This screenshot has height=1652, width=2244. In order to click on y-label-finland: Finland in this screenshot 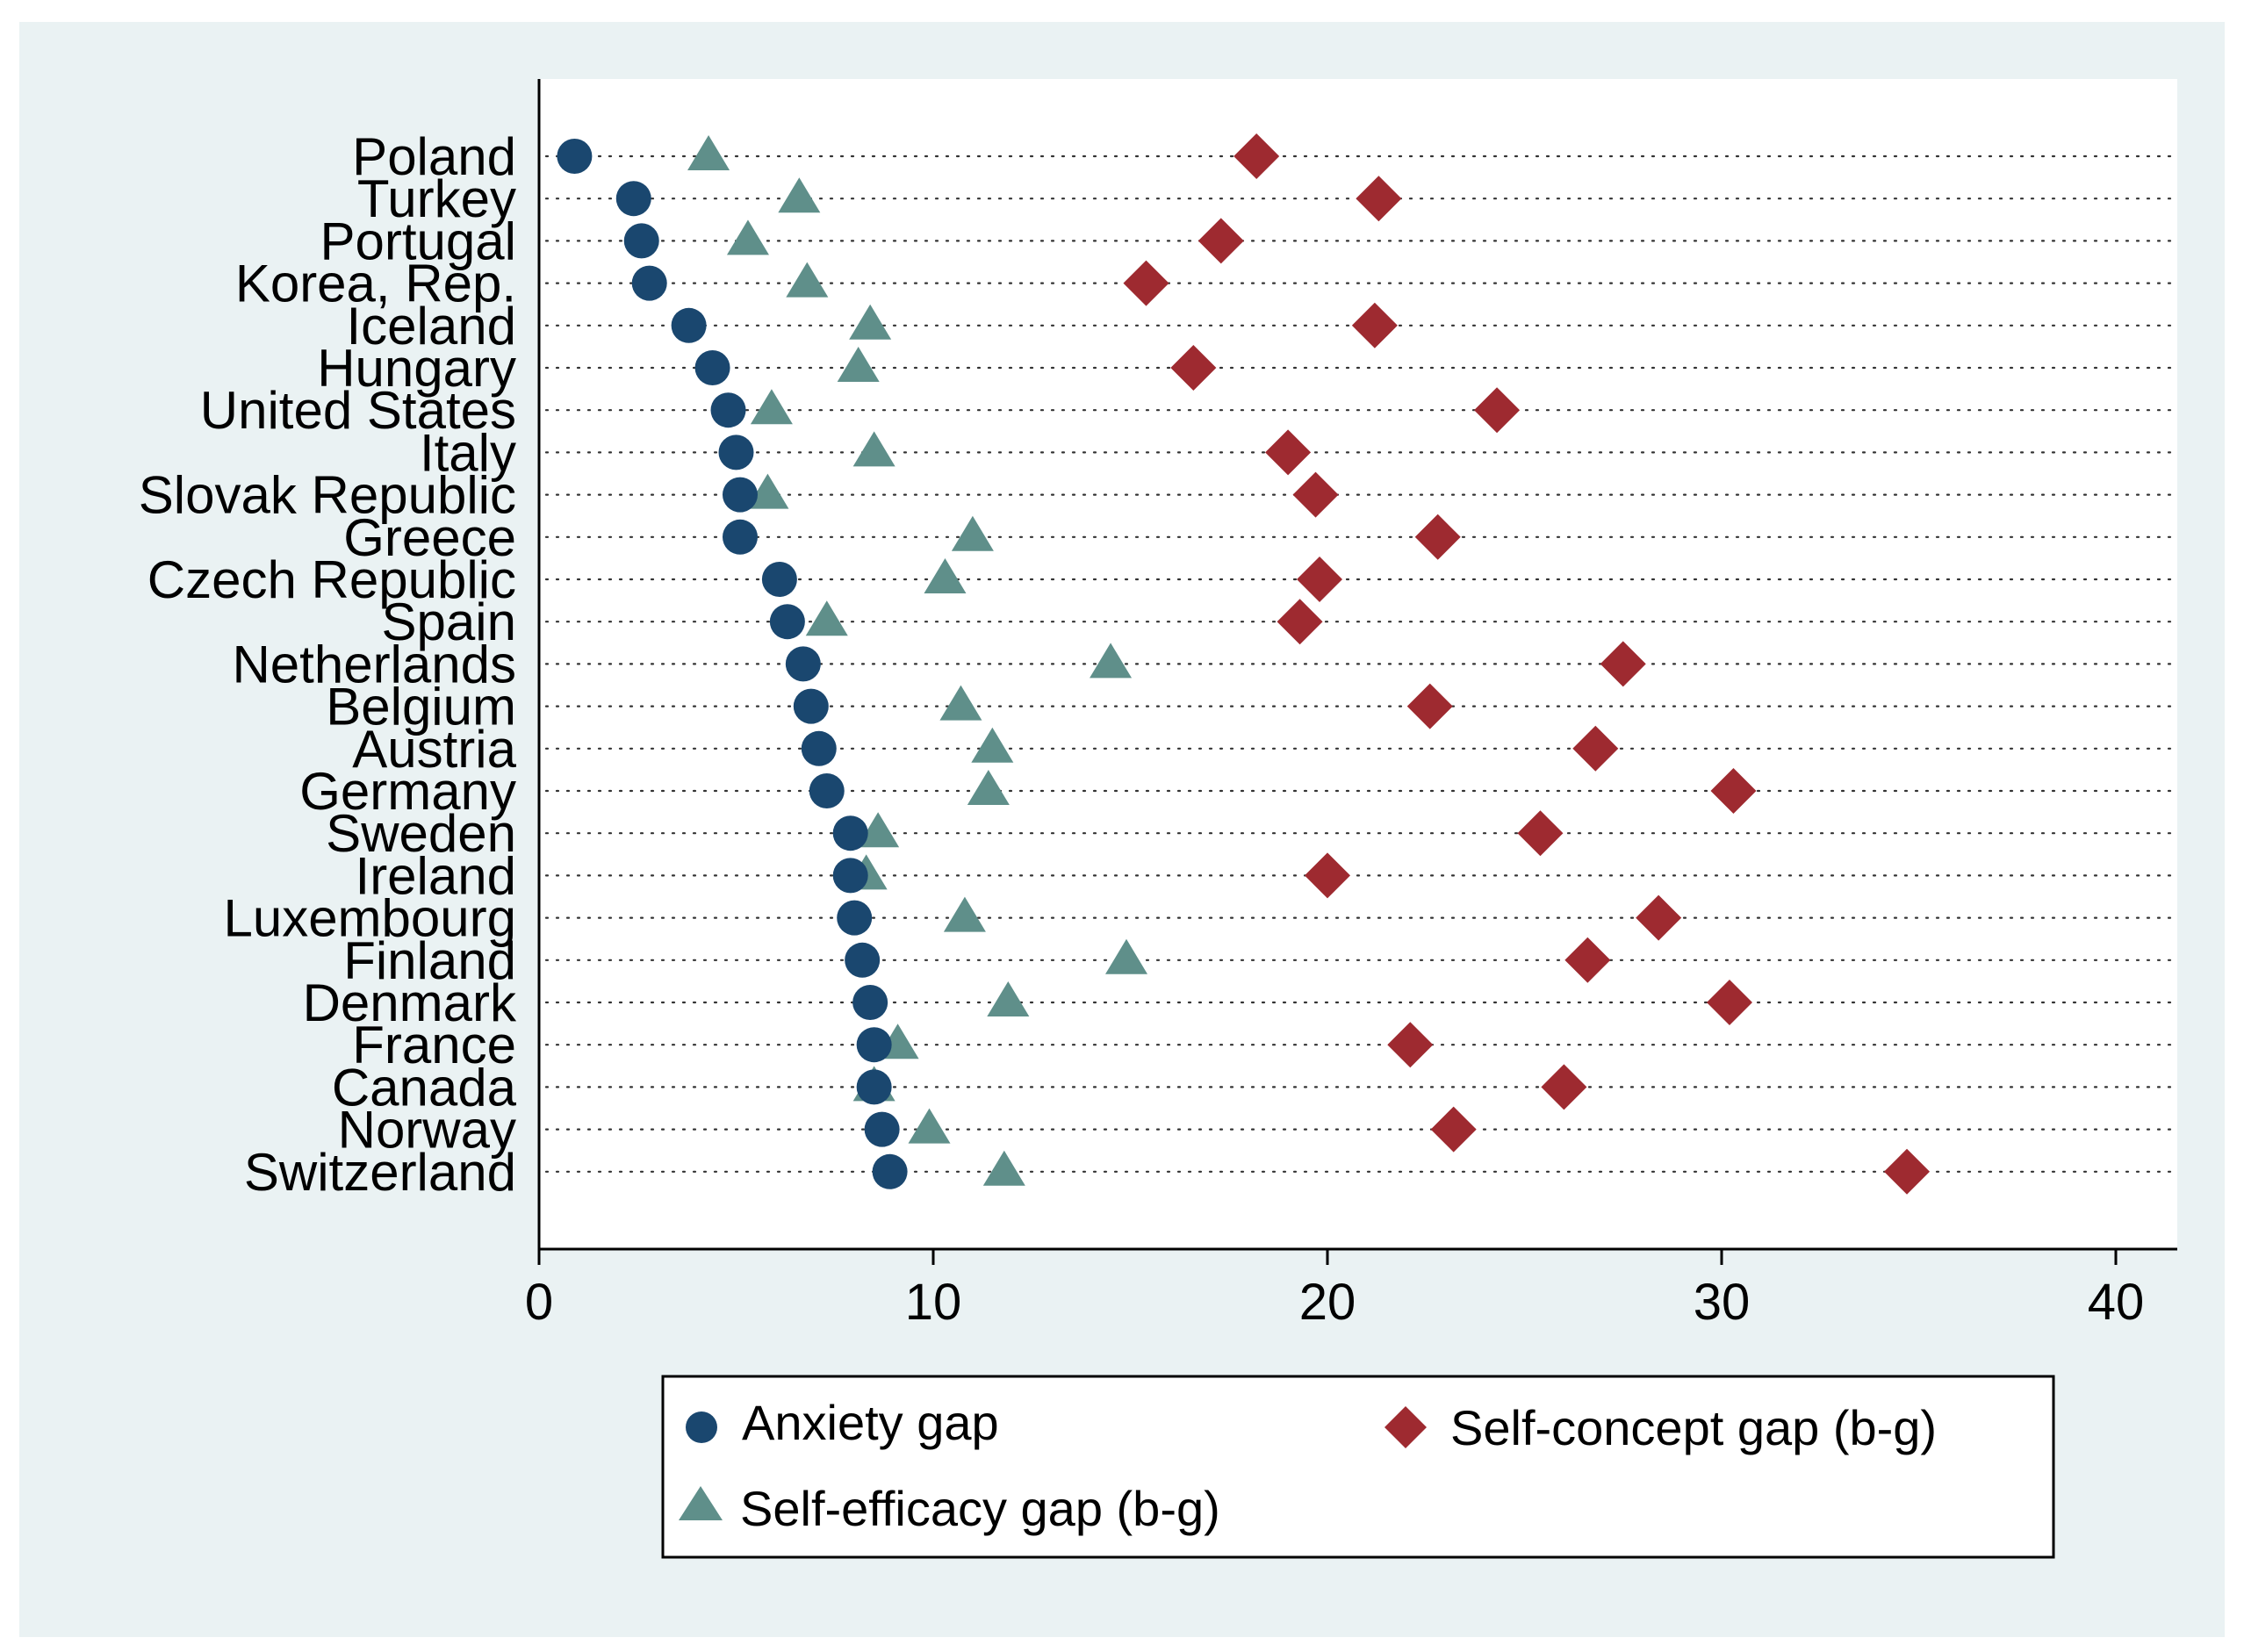, I will do `click(429, 960)`.